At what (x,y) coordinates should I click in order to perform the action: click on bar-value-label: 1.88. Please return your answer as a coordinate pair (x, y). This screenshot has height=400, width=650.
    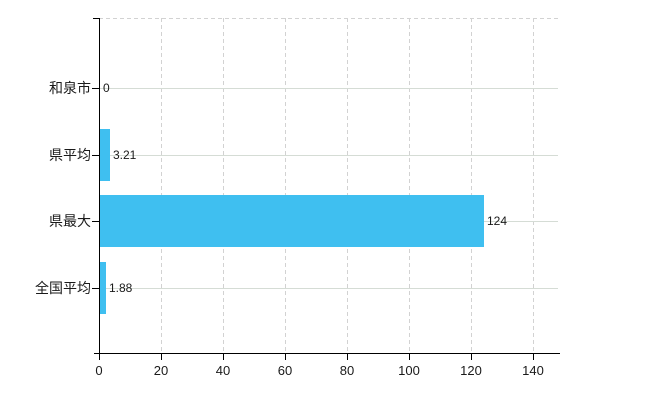
    Looking at the image, I should click on (121, 288).